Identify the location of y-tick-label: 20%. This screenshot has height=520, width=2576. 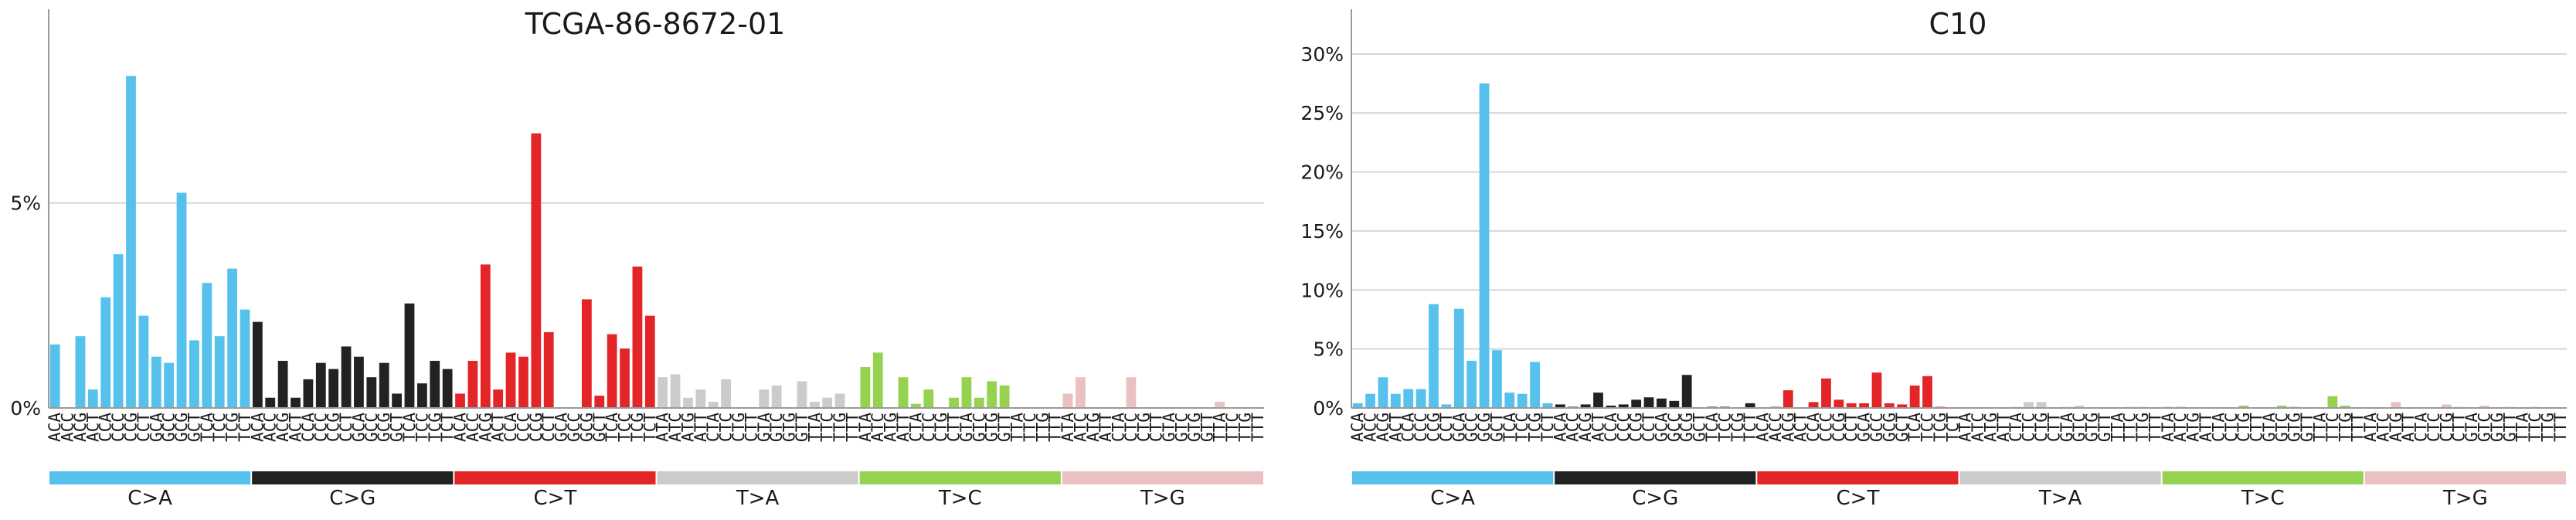
(1322, 173).